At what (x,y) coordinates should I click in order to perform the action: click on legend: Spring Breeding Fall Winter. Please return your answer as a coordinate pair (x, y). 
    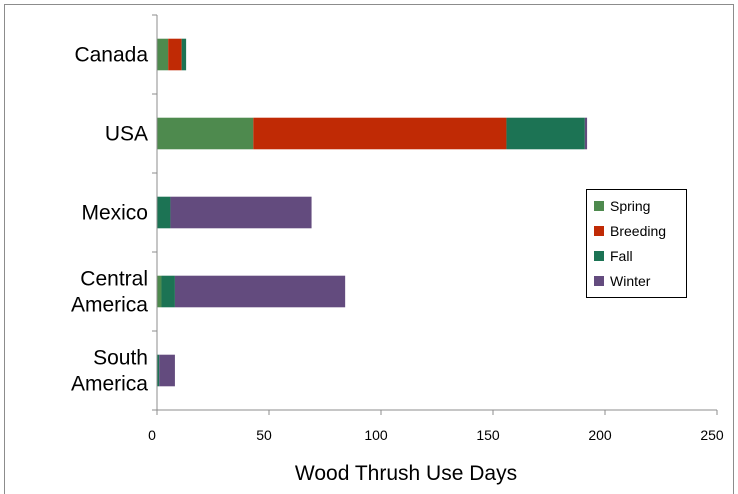
    Looking at the image, I should click on (636, 243).